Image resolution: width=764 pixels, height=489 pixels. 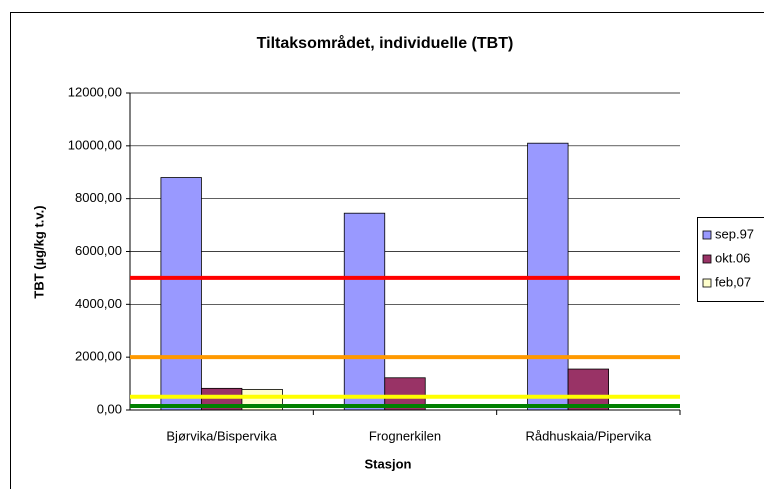 I want to click on y-tick-label: 0,00, so click(x=109, y=408).